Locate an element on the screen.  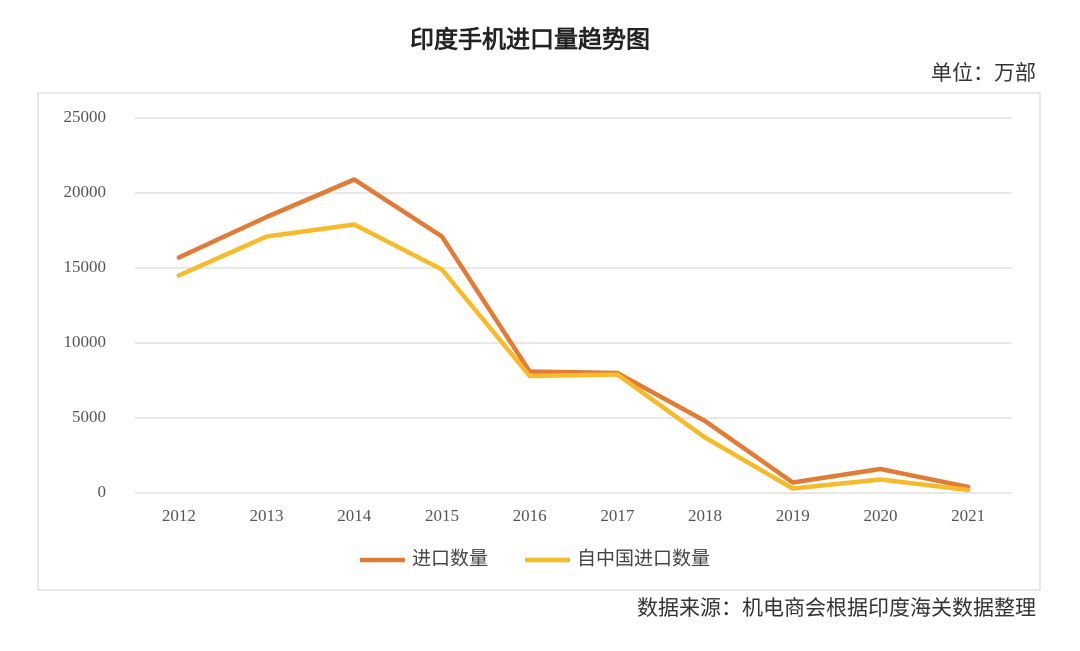
x-tick-label: 2016 is located at coordinates (530, 515).